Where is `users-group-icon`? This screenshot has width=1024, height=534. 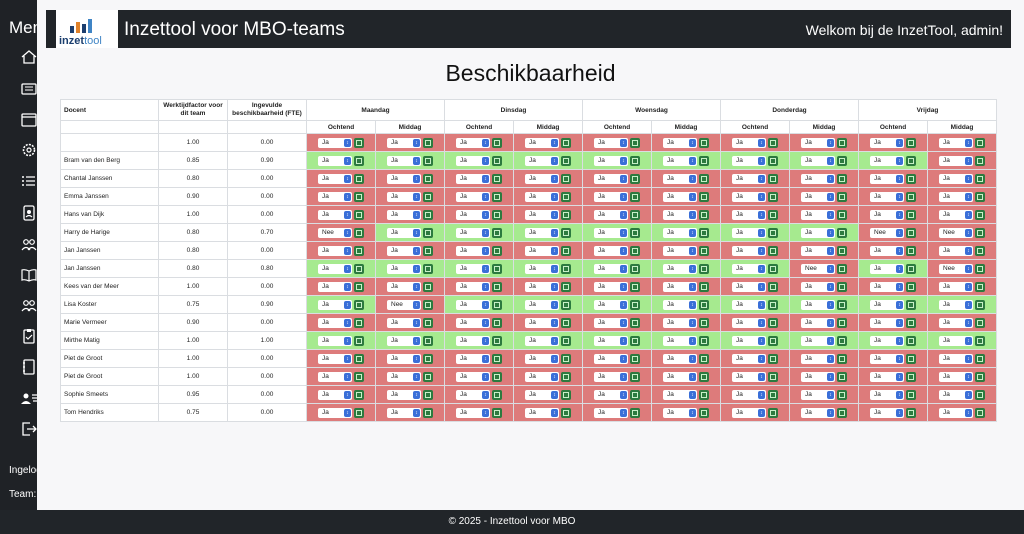 users-group-icon is located at coordinates (29, 305).